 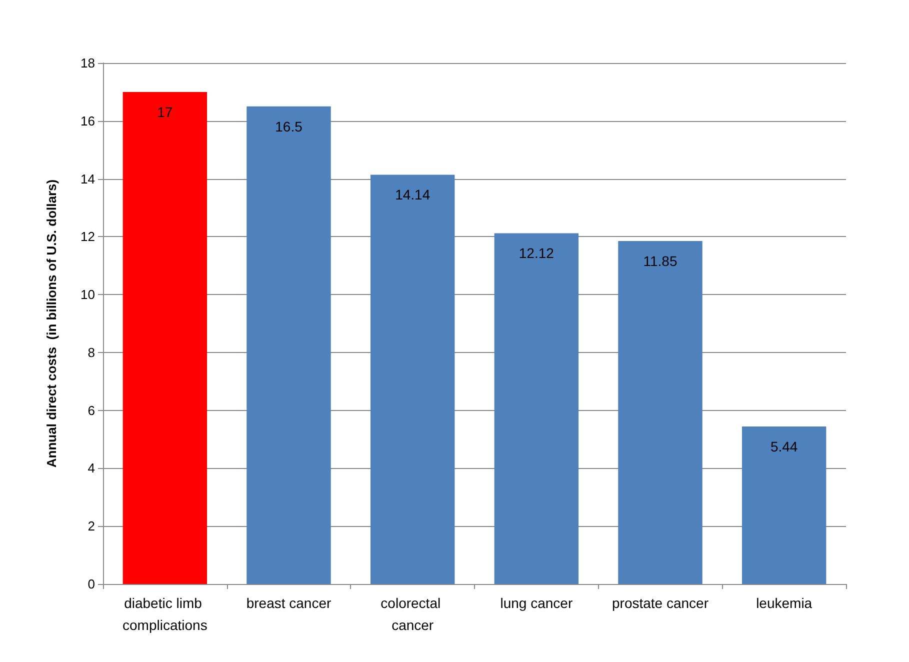 What do you see at coordinates (536, 603) in the screenshot?
I see `x-tick-label: lung cancer` at bounding box center [536, 603].